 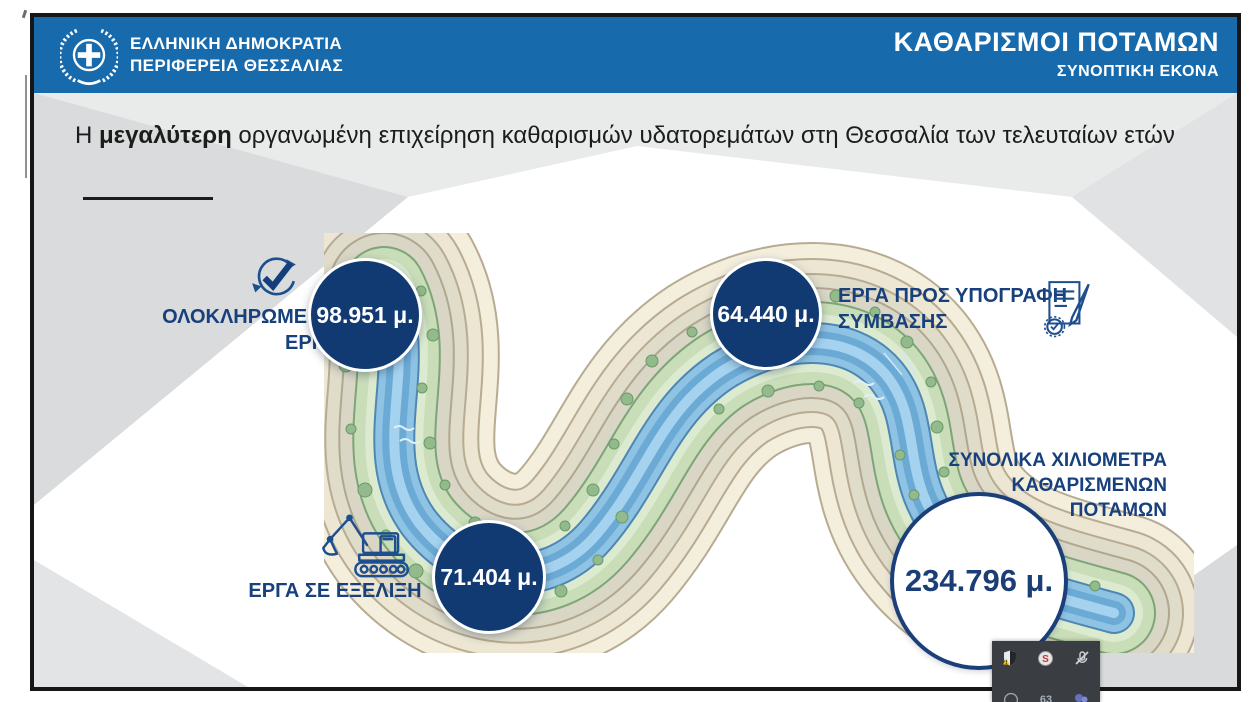 I want to click on stat-total-value-bubble: 234.796 μ., so click(x=979, y=581).